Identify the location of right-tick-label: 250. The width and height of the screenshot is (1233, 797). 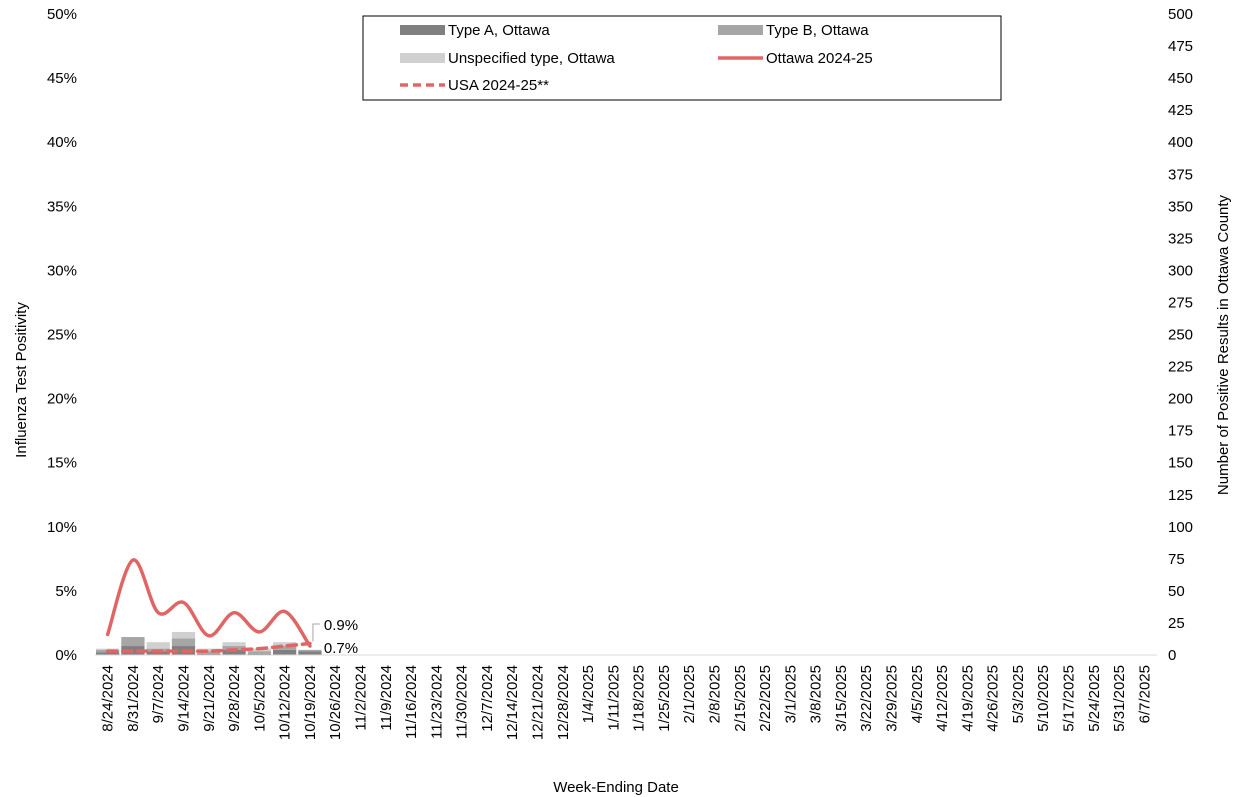
(1180, 335).